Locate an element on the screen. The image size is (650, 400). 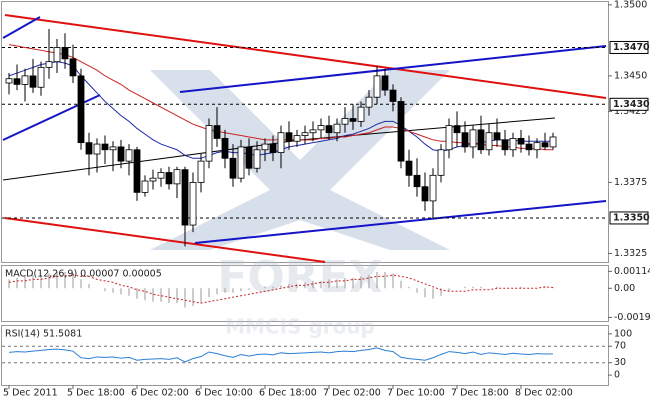
macd-panel is located at coordinates (305, 293).